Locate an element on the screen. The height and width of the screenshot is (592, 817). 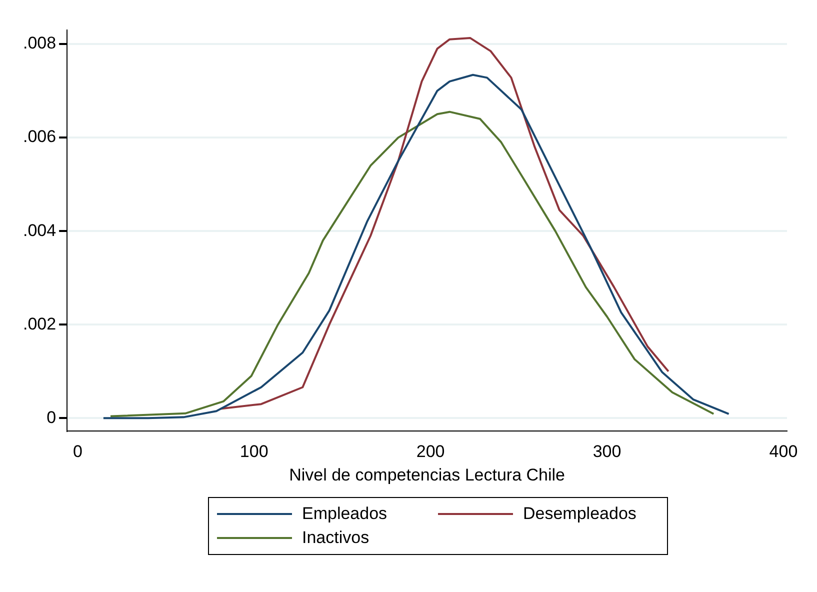
y-tick-label: .002 is located at coordinates (39, 324).